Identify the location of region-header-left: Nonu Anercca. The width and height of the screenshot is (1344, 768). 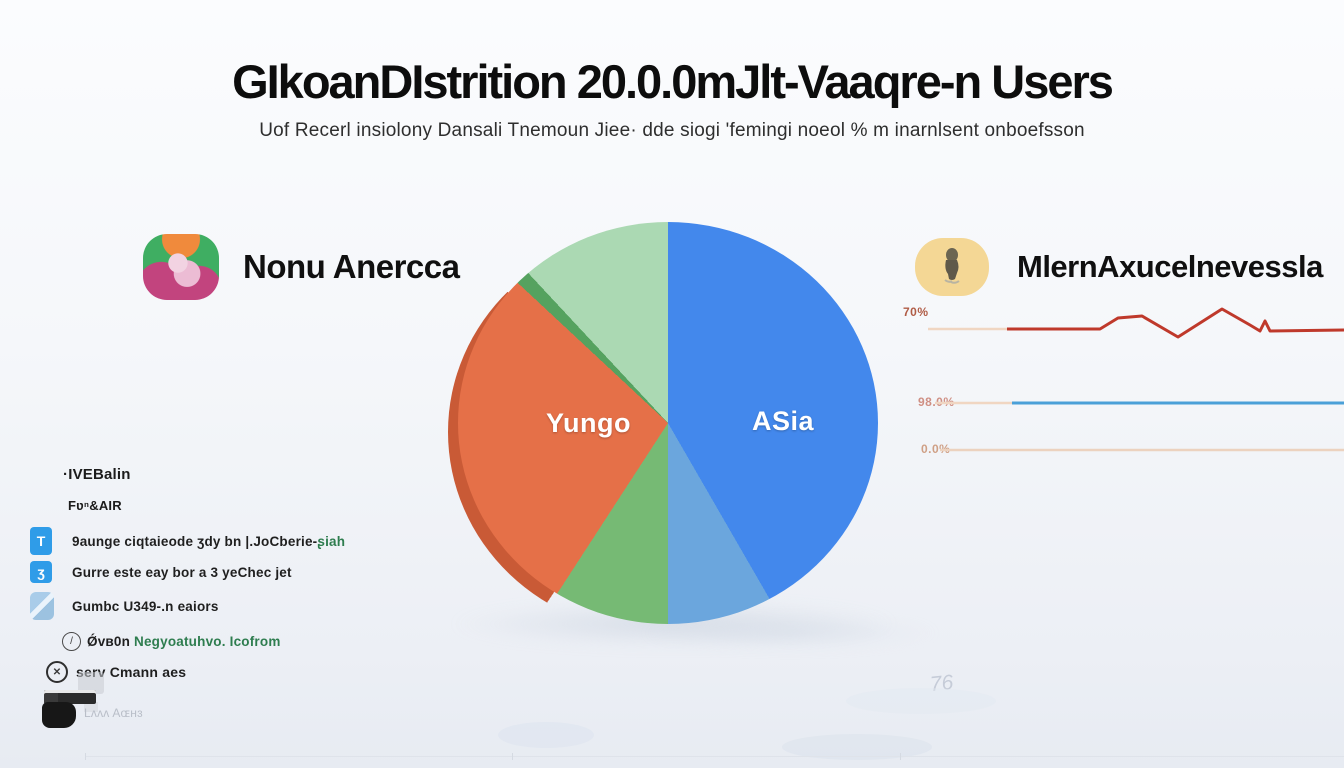
(301, 267).